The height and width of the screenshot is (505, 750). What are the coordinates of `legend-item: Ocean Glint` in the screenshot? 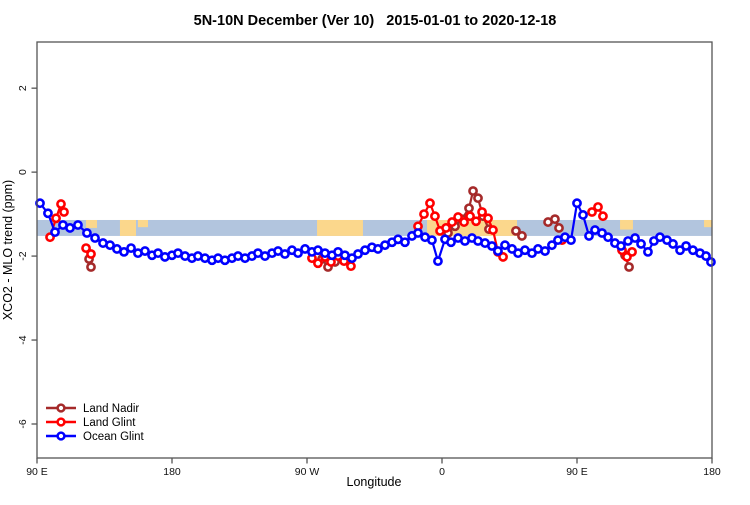 It's located at (95, 437).